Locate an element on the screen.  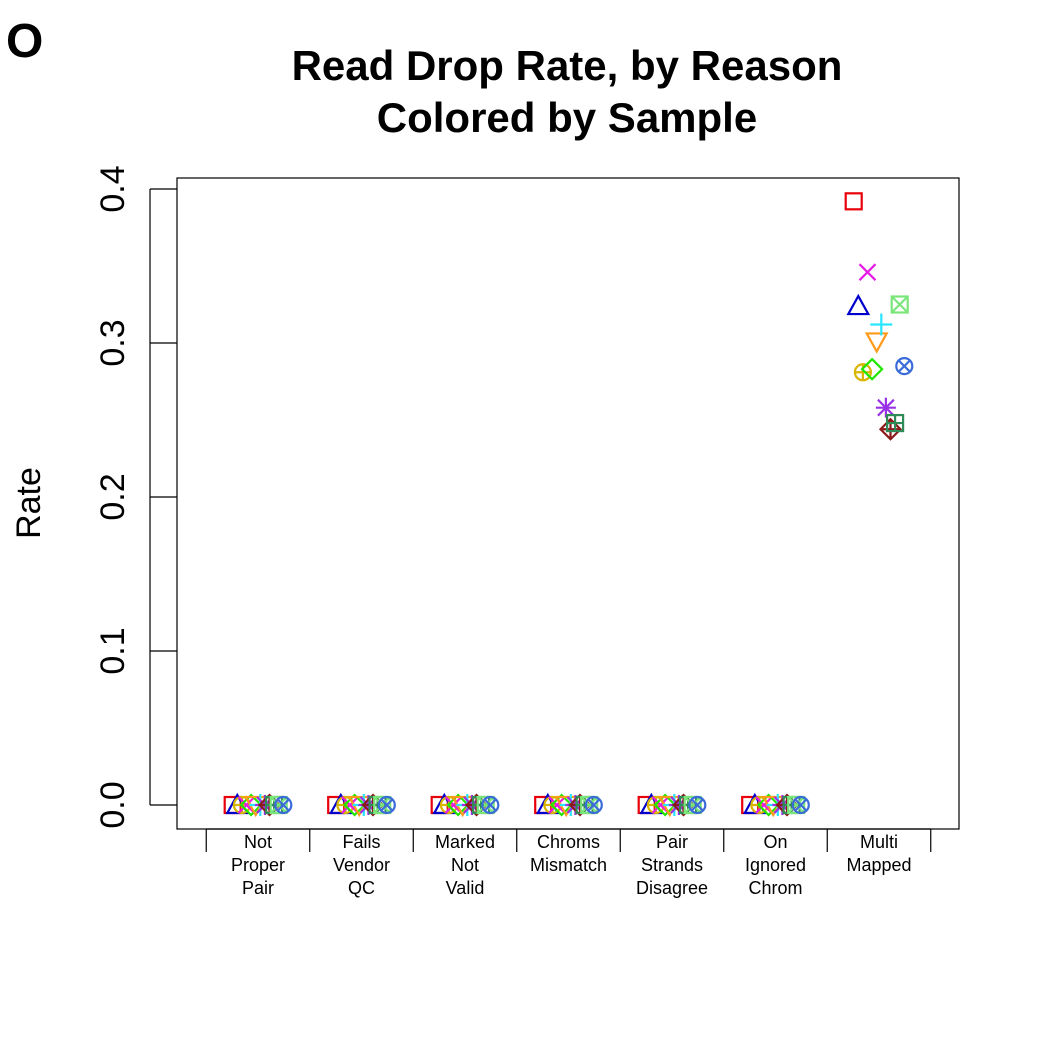
x-tick-label: On Ignored Chrom is located at coordinates (775, 865).